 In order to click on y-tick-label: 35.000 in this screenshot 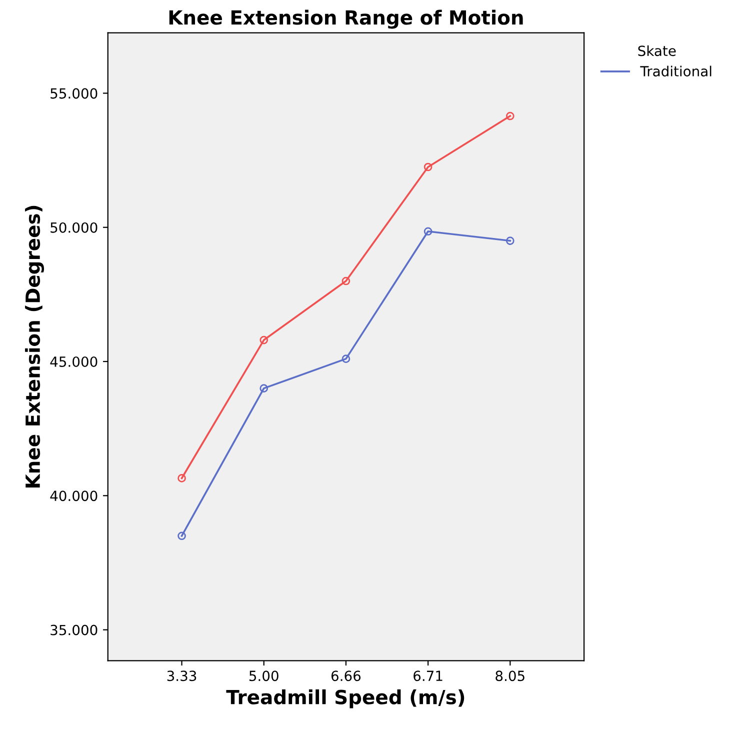, I will do `click(74, 630)`.